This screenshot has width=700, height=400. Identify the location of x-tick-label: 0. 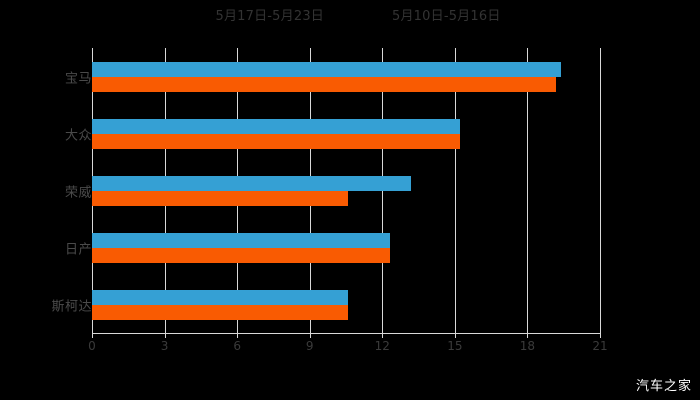
(92, 346).